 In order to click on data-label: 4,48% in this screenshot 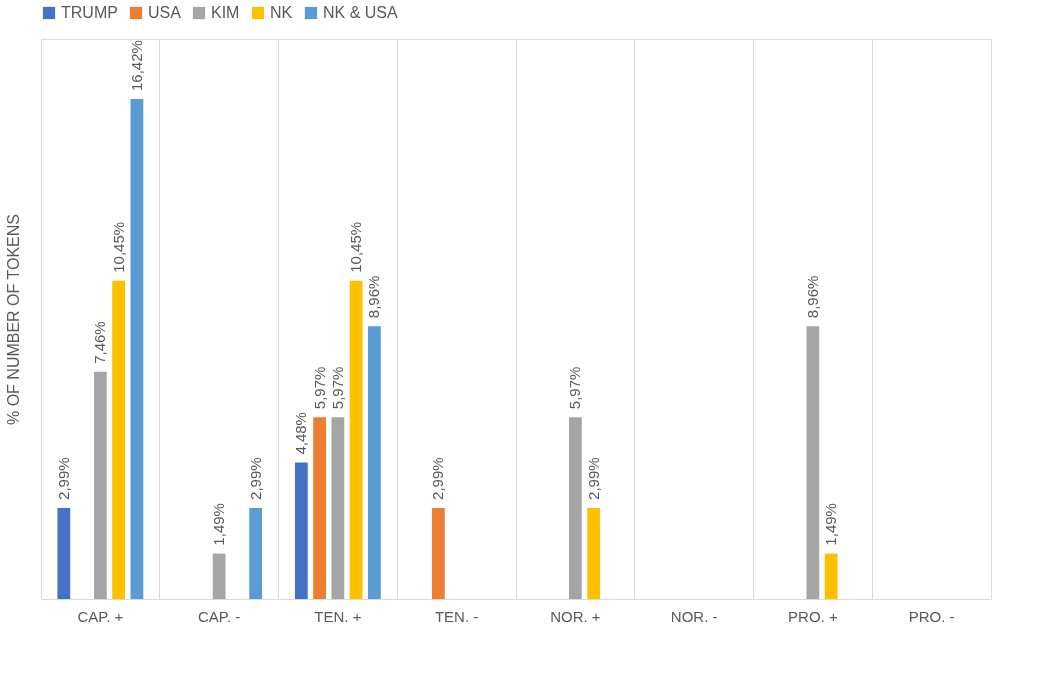, I will do `click(301, 433)`.